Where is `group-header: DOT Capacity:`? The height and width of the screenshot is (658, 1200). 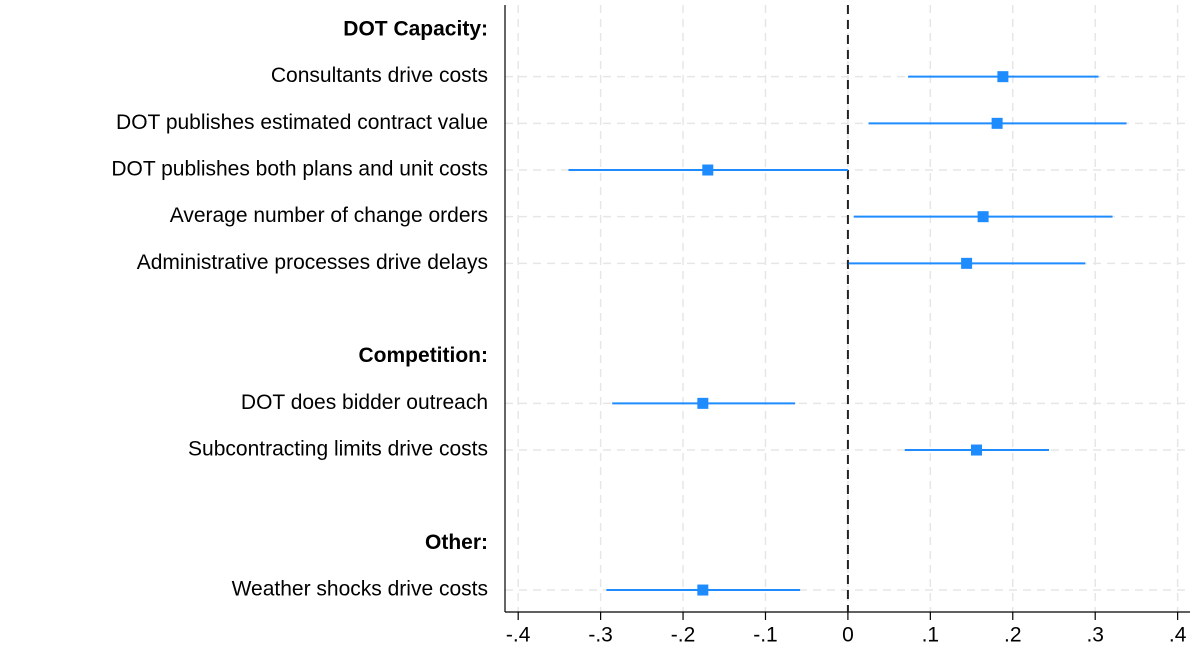 group-header: DOT Capacity: is located at coordinates (415, 29).